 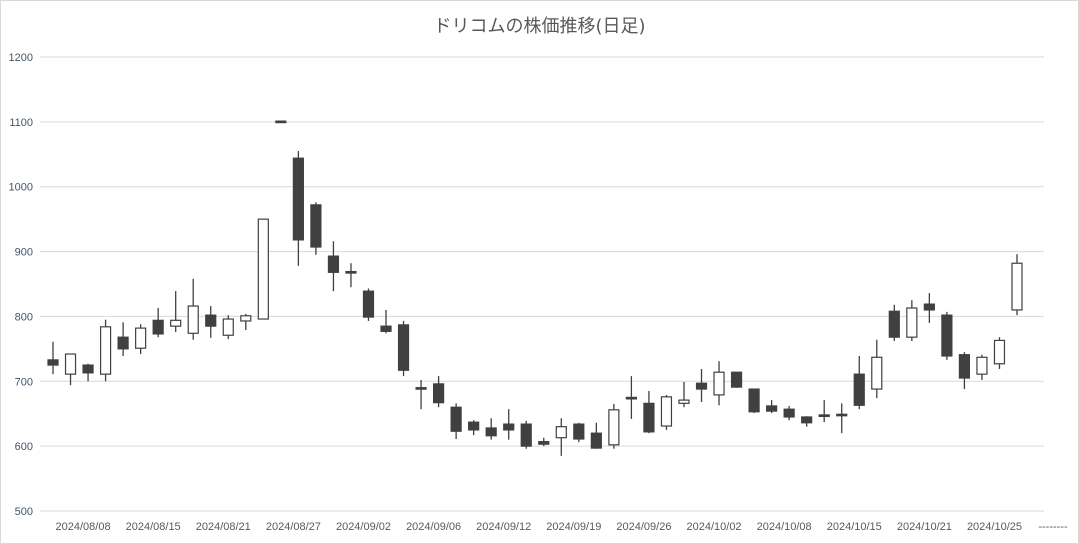 What do you see at coordinates (854, 527) in the screenshot?
I see `x-tick-label: 2024/10/15` at bounding box center [854, 527].